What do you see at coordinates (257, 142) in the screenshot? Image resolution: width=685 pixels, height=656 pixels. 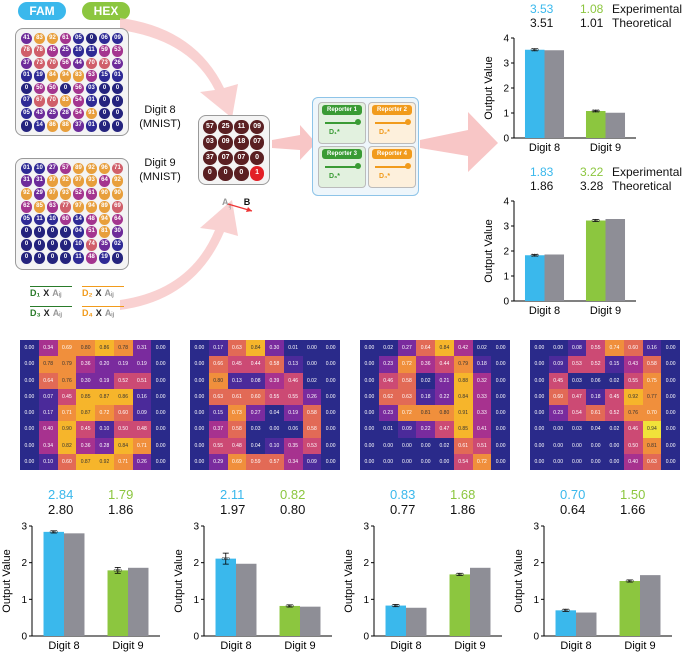 I see `grid-cell: 07` at bounding box center [257, 142].